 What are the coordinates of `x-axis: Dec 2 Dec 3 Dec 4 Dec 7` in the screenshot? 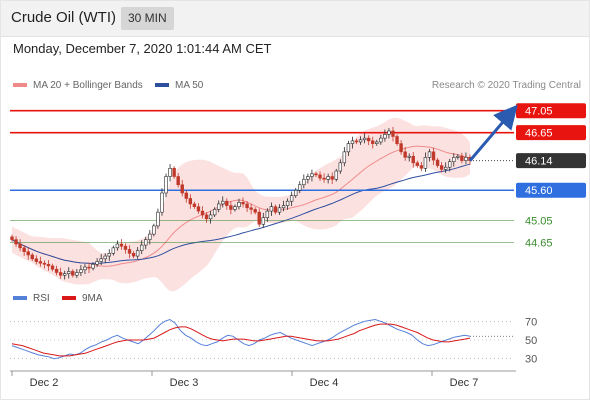 It's located at (263, 379).